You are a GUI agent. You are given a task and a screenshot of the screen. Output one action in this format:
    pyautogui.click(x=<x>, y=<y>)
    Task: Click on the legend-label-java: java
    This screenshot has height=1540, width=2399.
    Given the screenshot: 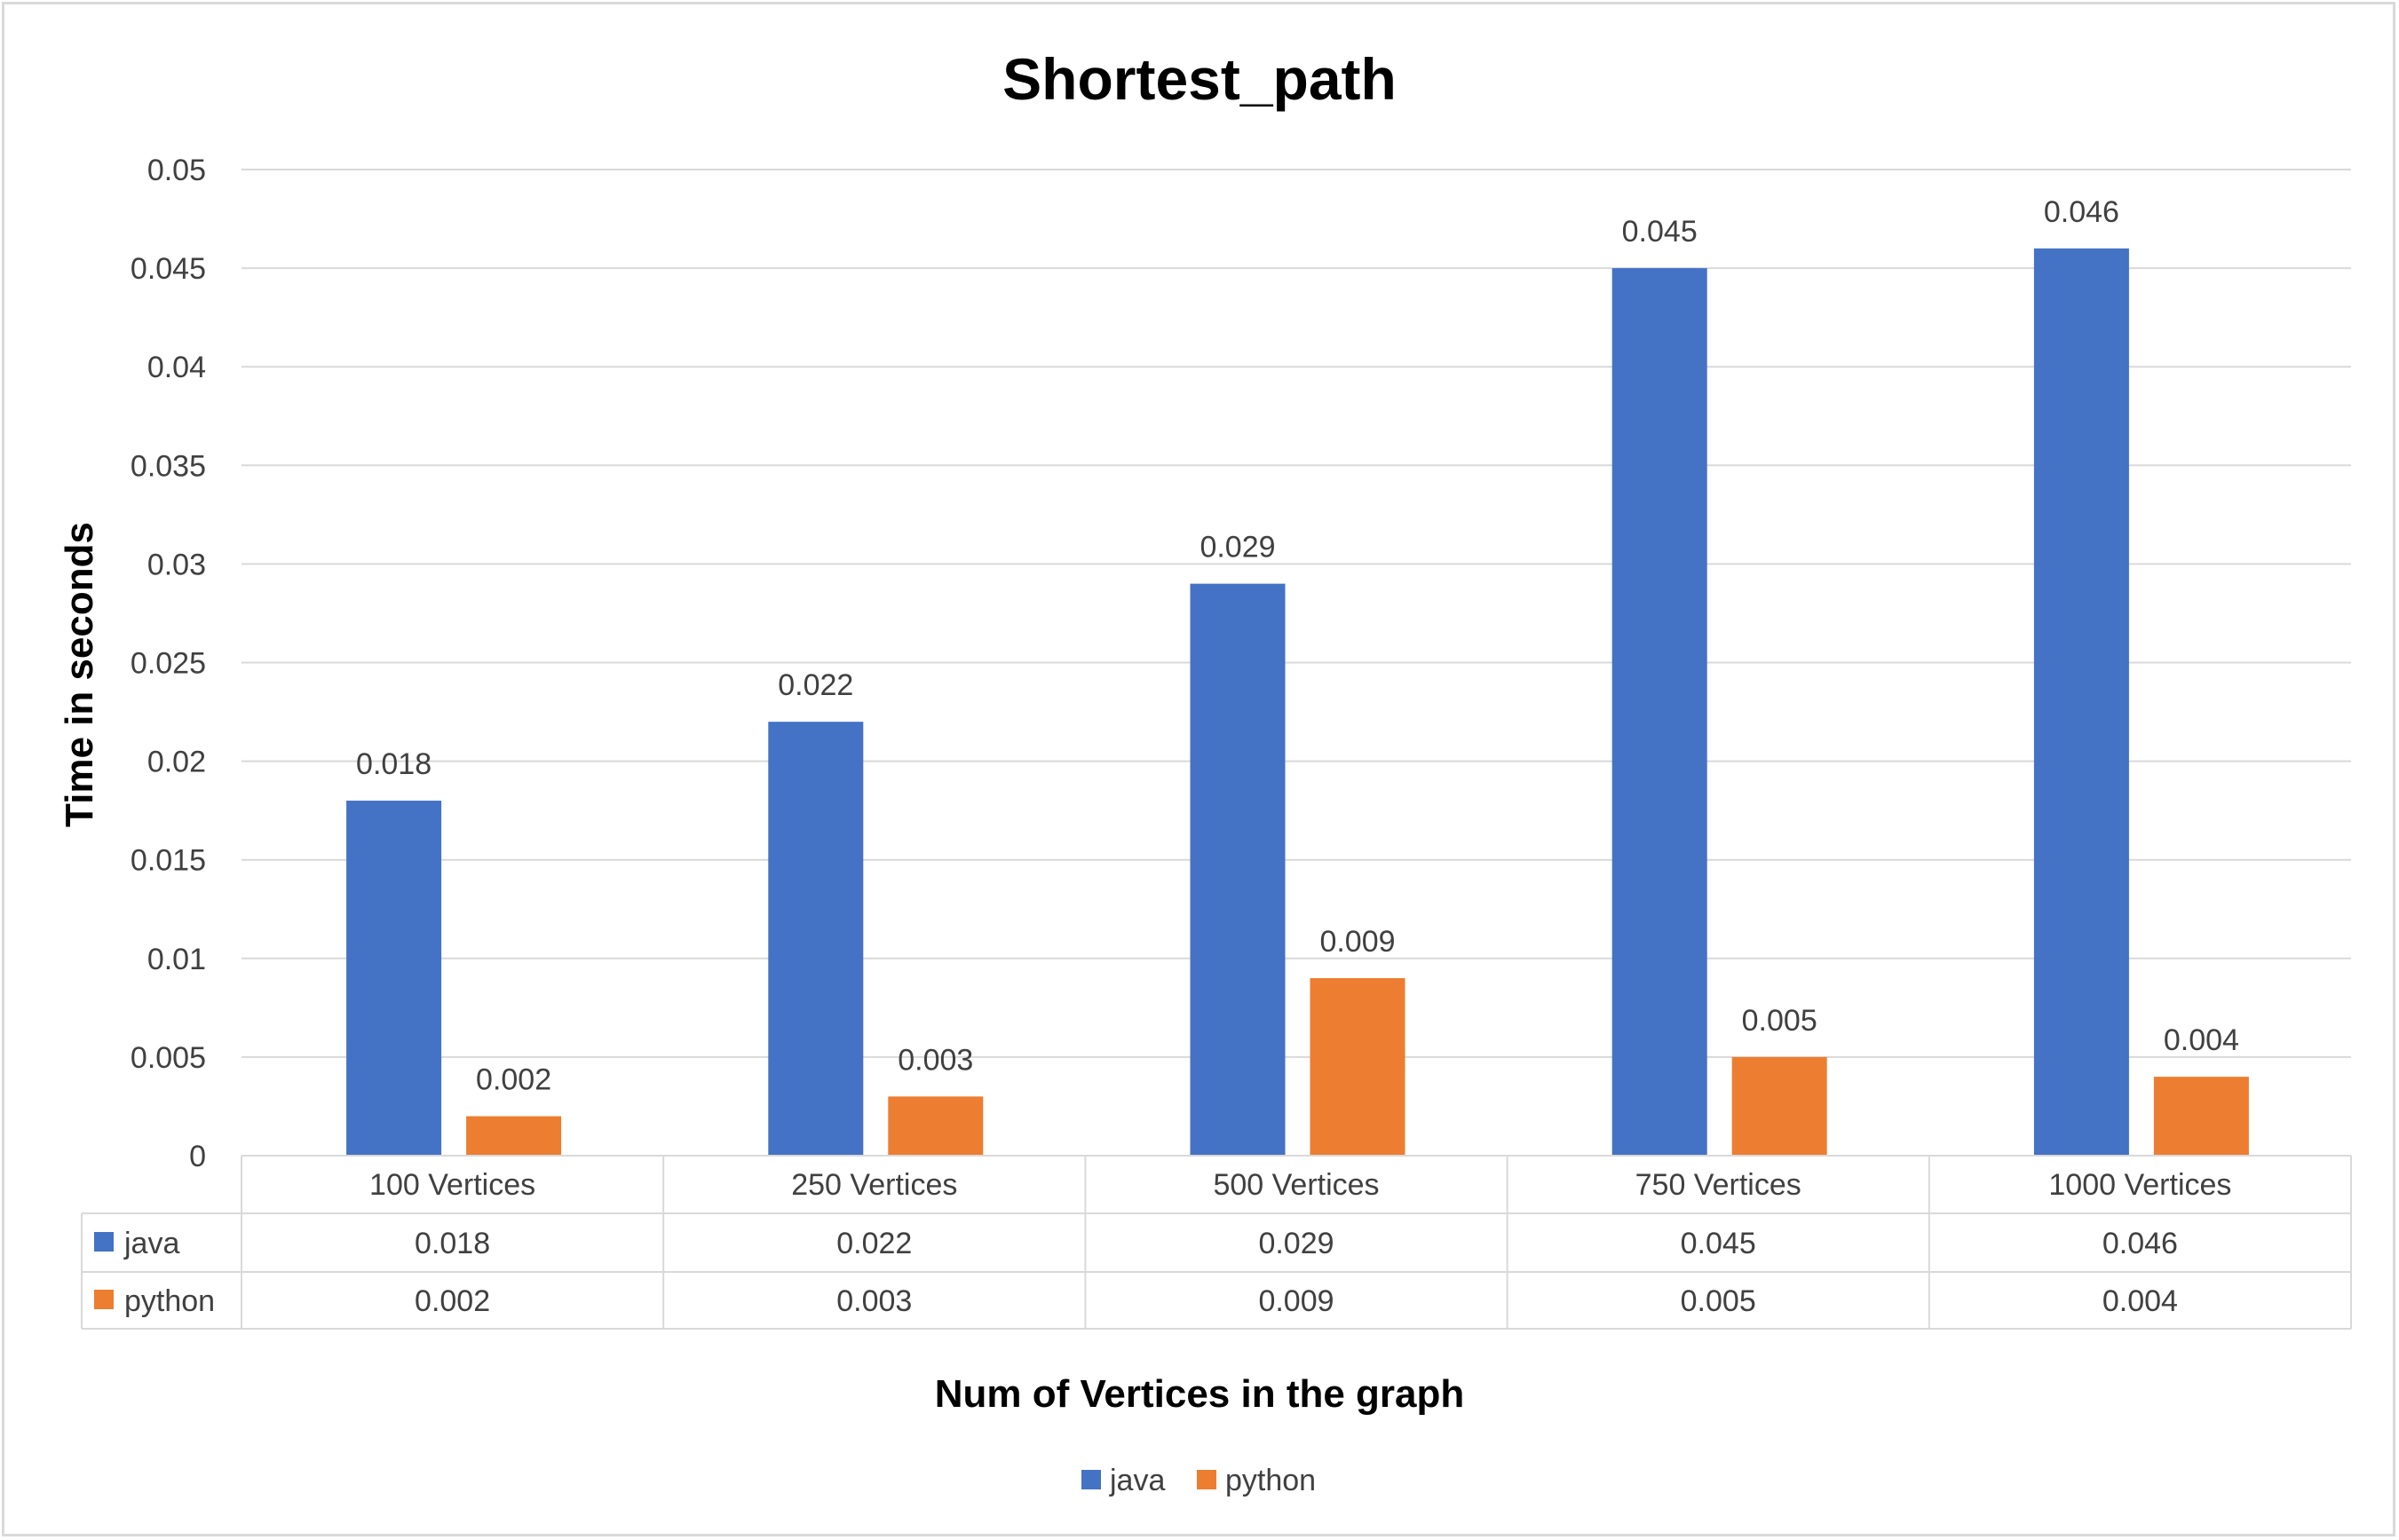 What is the action you would take?
    pyautogui.click(x=1137, y=1480)
    